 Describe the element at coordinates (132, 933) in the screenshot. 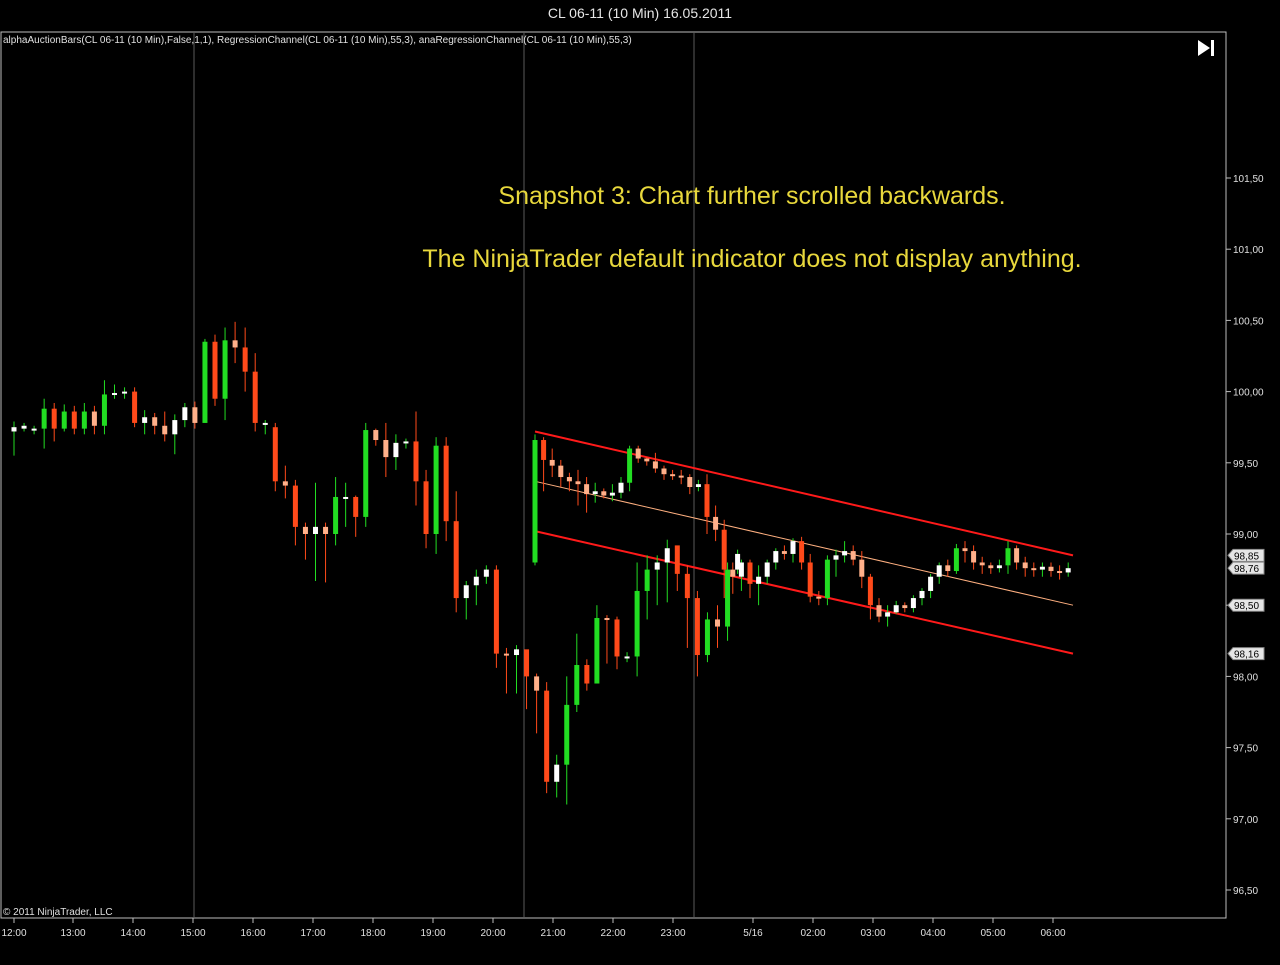

I see `x-tick-label: 14:00` at that location.